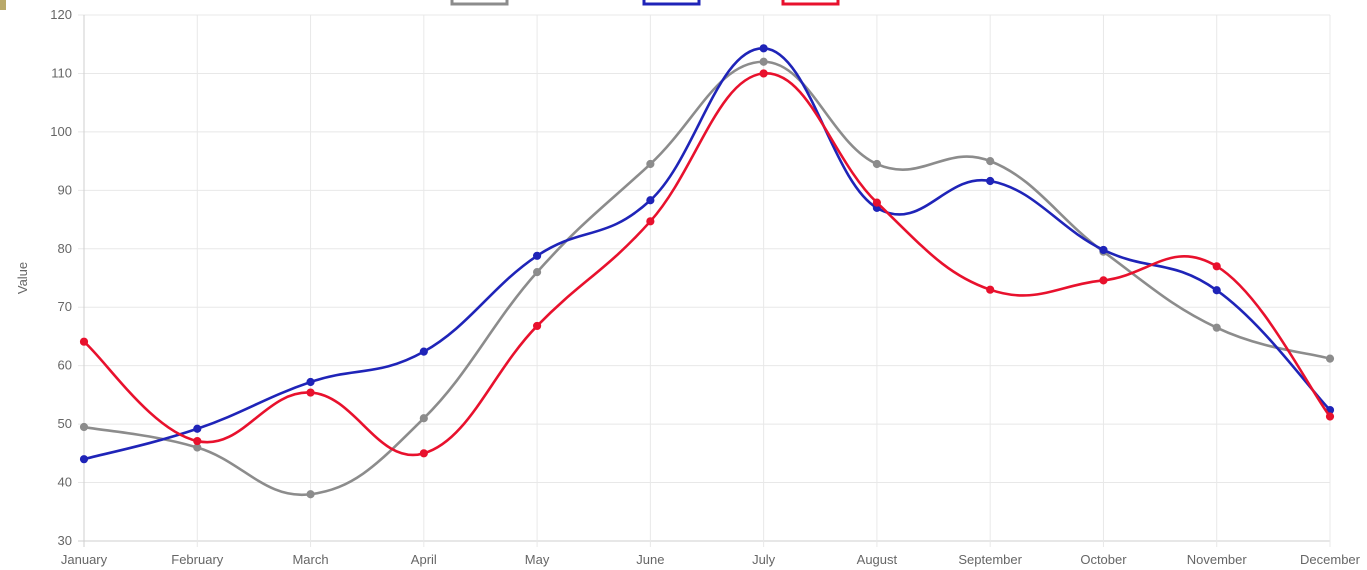 The height and width of the screenshot is (570, 1367). Describe the element at coordinates (764, 559) in the screenshot. I see `x-tick-label: July` at that location.